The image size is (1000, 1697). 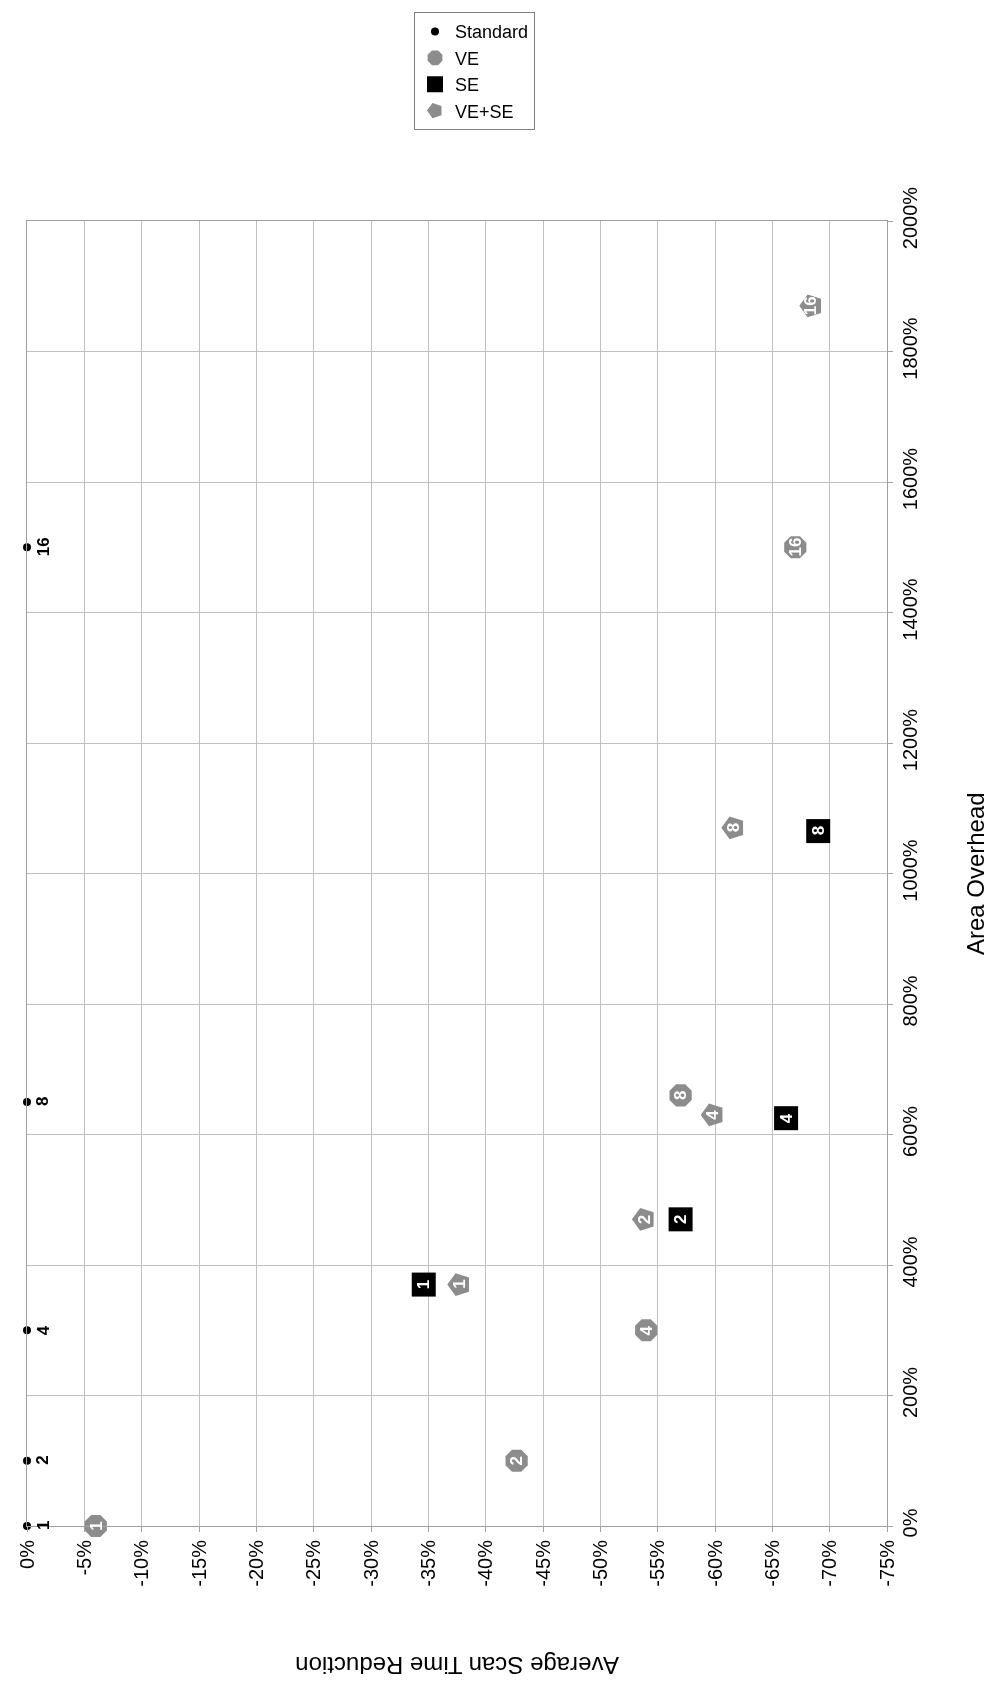 I want to click on y-tick-label: 600%, so click(x=910, y=1131).